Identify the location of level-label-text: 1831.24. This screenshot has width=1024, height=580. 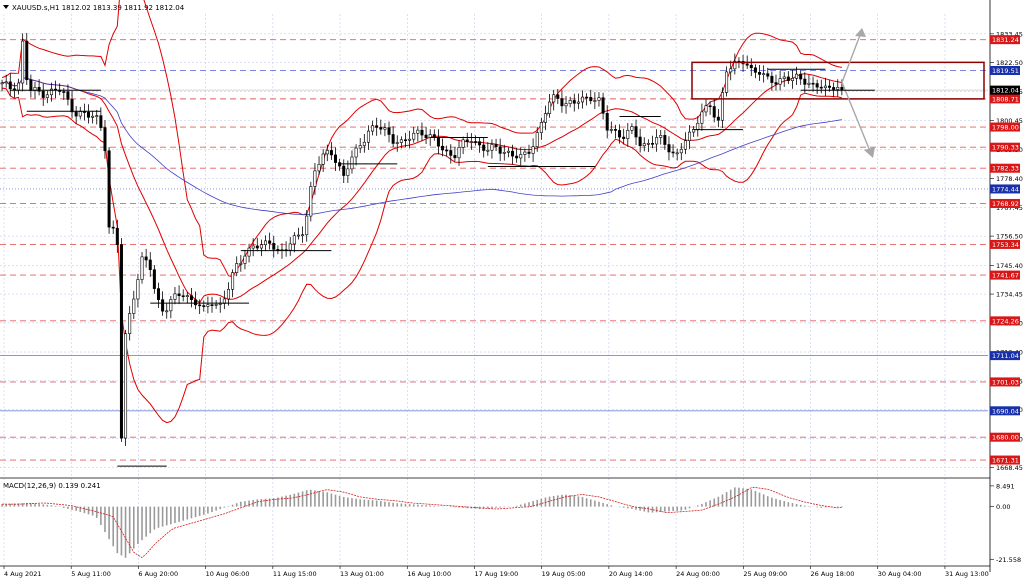
(1005, 40).